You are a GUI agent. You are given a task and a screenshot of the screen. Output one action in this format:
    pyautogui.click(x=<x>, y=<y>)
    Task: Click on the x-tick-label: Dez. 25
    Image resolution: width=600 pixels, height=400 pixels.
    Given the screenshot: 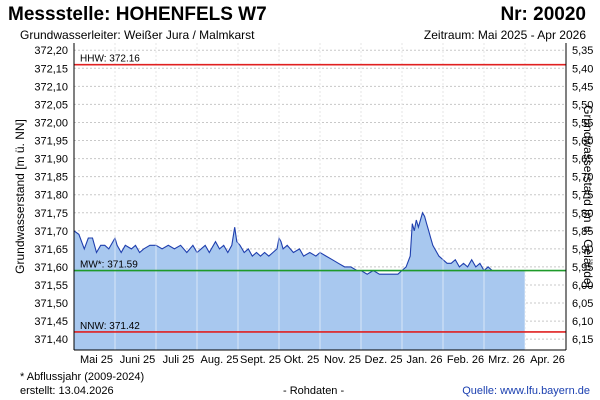 What is the action you would take?
    pyautogui.click(x=384, y=360)
    